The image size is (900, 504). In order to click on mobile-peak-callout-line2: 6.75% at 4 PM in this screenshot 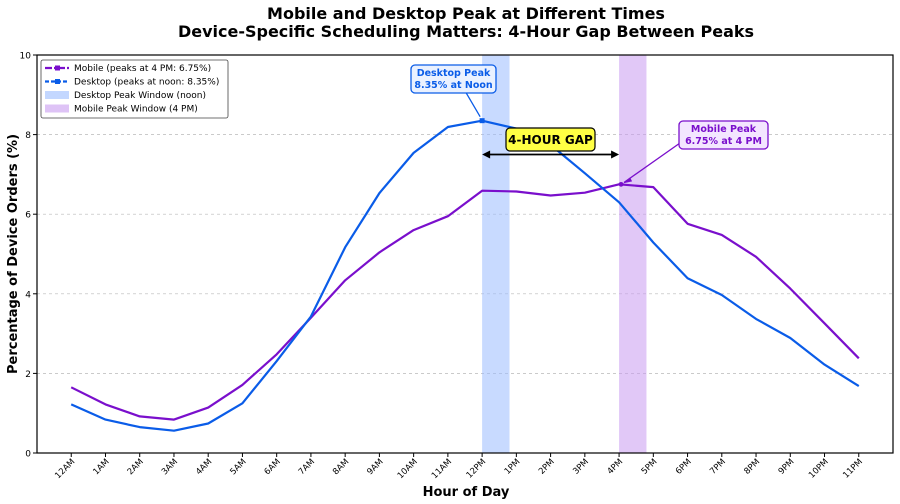, I will do `click(723, 141)`.